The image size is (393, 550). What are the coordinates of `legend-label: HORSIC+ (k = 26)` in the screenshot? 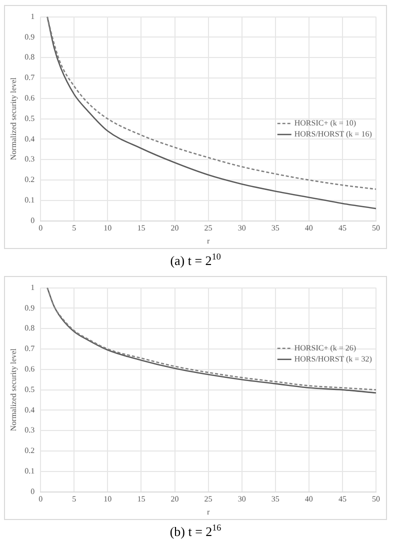 It's located at (325, 347).